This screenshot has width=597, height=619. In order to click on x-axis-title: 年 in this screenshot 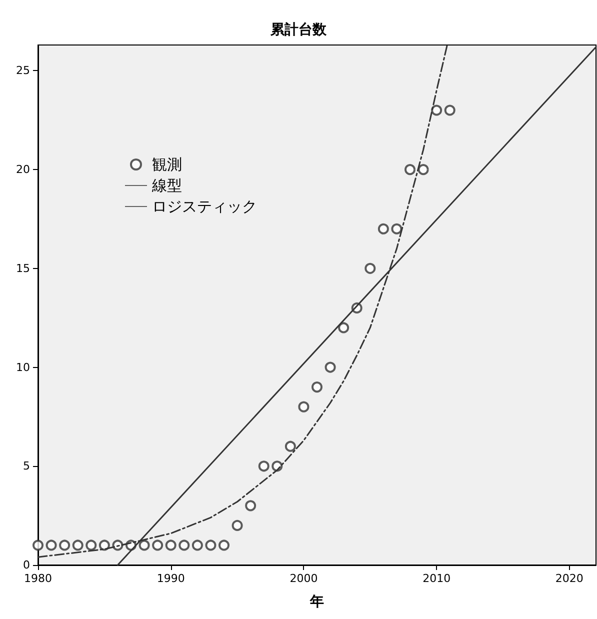, I will do `click(316, 602)`.